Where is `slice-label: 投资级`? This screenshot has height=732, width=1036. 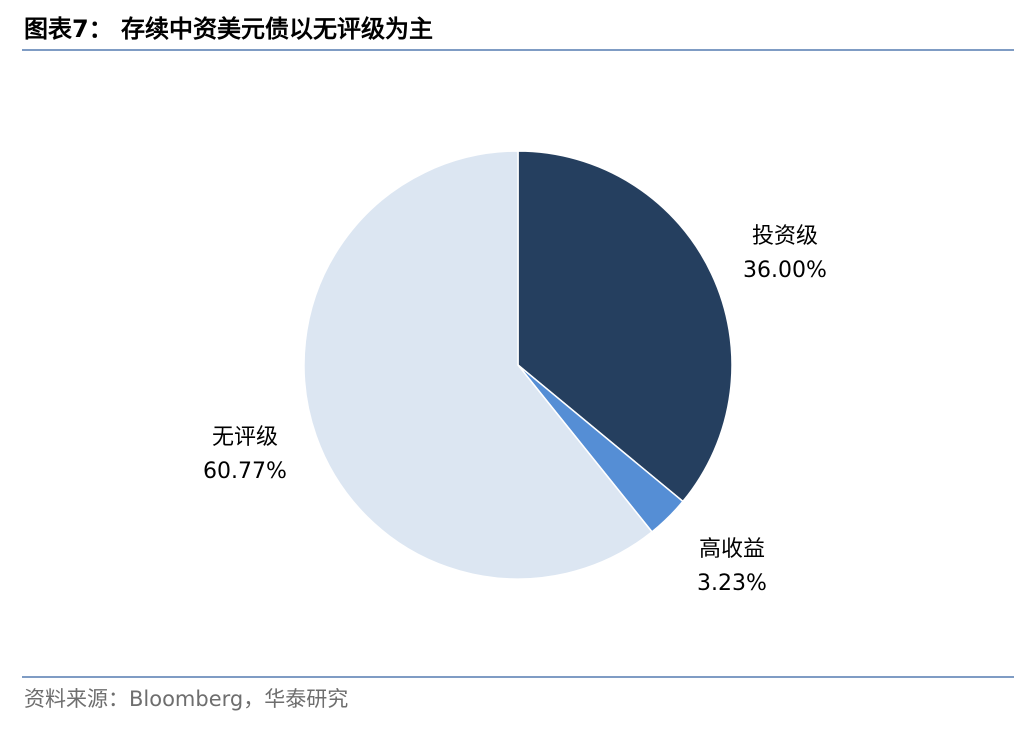
slice-label: 投资级 is located at coordinates (785, 236).